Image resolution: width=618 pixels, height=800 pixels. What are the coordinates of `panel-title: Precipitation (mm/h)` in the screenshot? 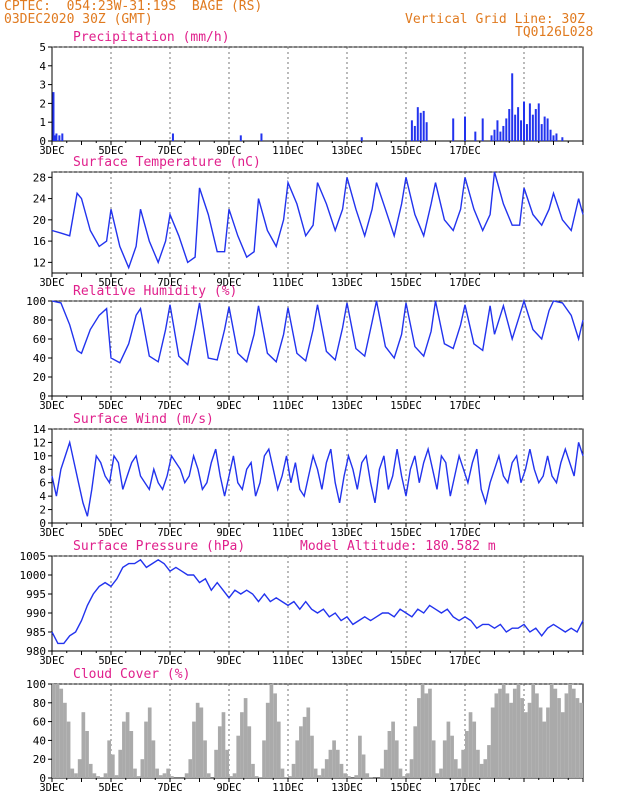 It's located at (151, 37).